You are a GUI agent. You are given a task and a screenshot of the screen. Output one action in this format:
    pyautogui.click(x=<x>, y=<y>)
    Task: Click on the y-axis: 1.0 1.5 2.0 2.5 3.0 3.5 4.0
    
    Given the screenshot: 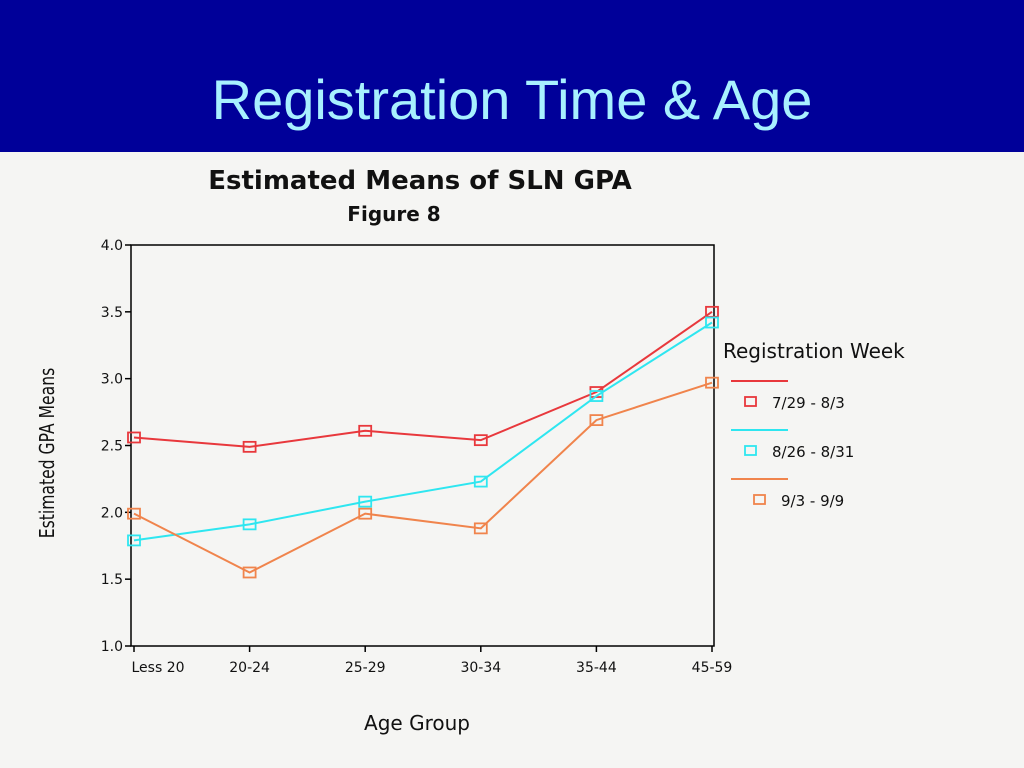 What is the action you would take?
    pyautogui.click(x=116, y=446)
    